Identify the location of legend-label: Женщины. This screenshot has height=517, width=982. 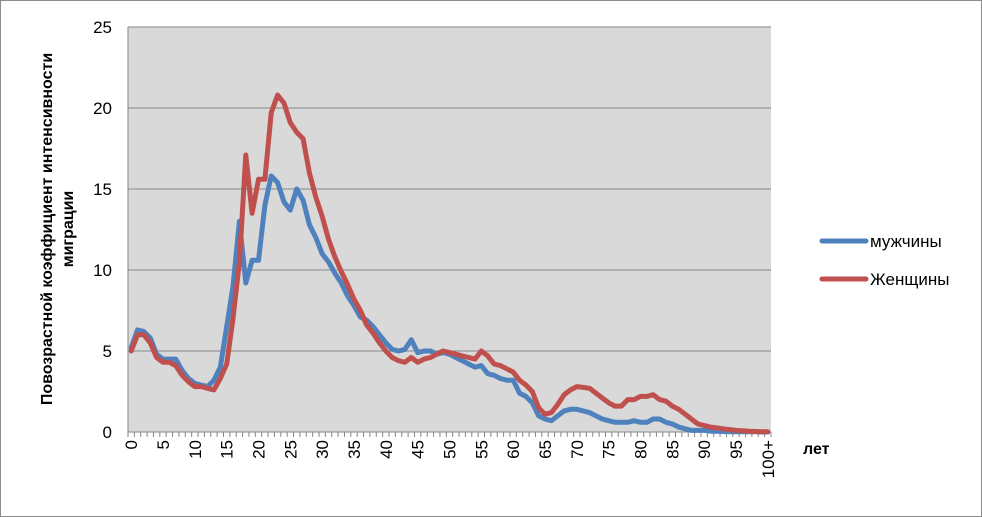
(909, 279).